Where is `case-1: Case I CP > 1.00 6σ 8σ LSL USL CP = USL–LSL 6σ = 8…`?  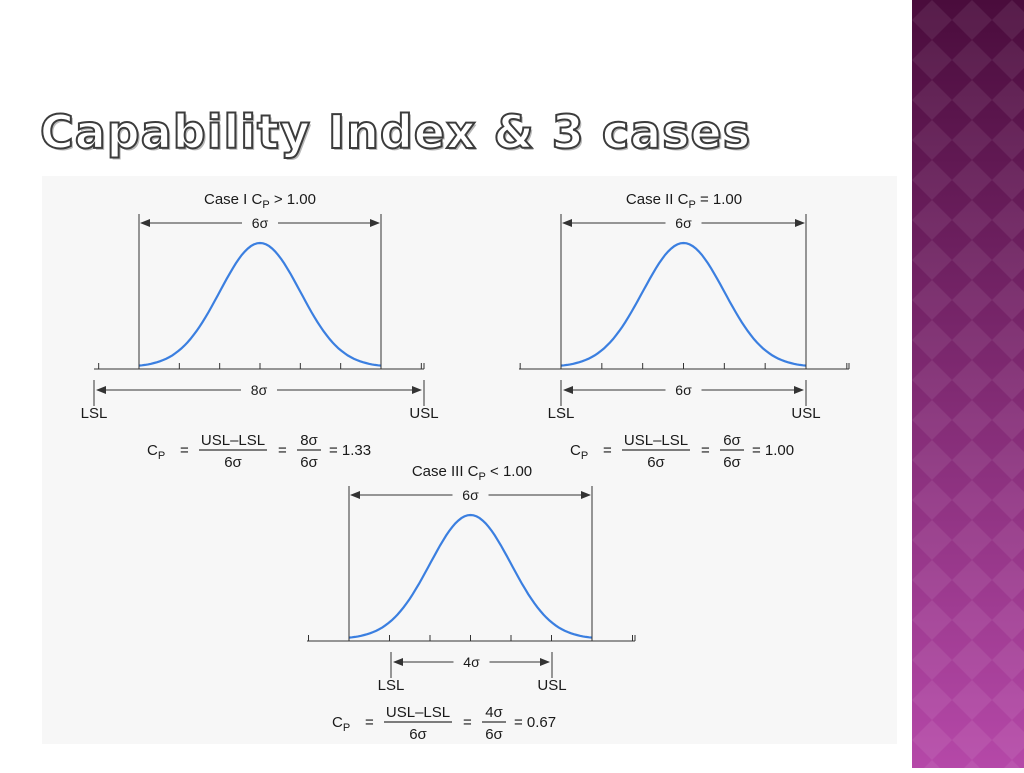
case-1: Case I CP > 1.00 6σ 8σ LSL USL CP = USL–LSL 6σ = 8… is located at coordinates (260, 331).